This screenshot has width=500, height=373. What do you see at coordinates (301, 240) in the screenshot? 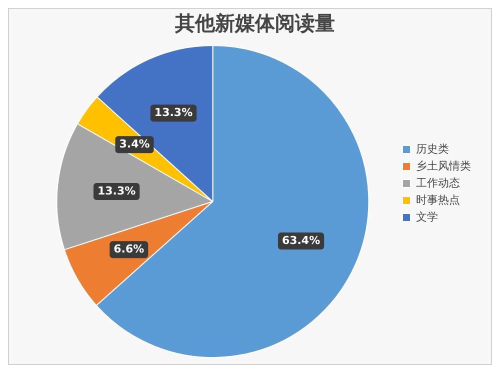
I see `data-label: 63.4%` at bounding box center [301, 240].